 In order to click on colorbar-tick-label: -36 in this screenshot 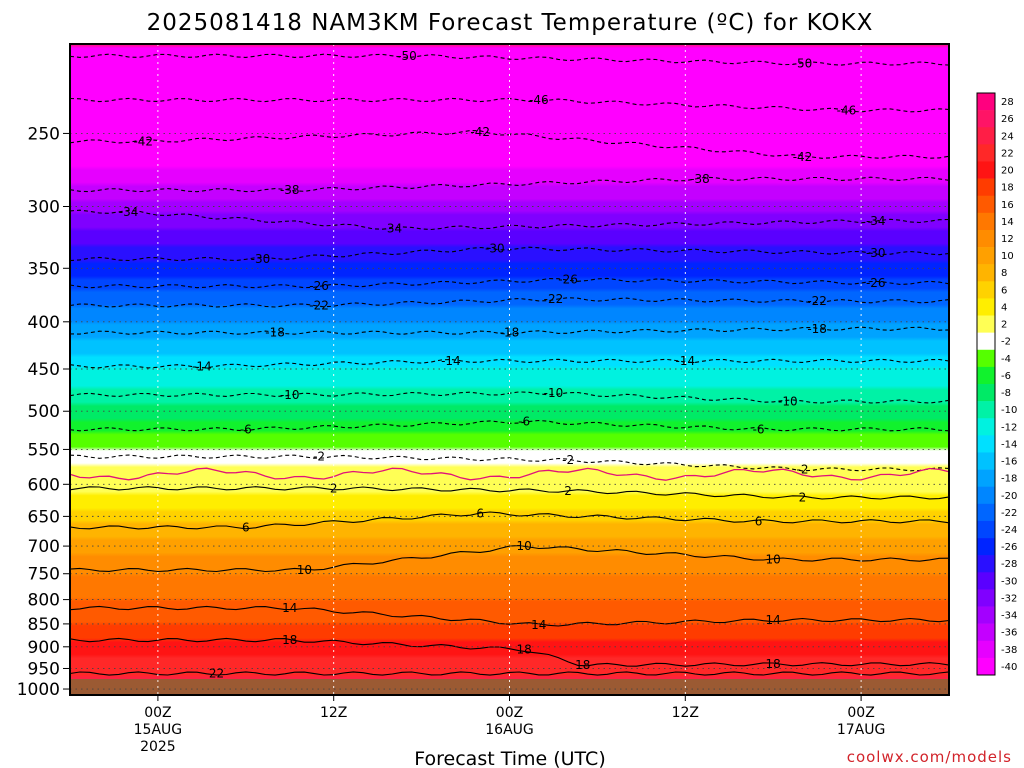, I will do `click(1009, 633)`.